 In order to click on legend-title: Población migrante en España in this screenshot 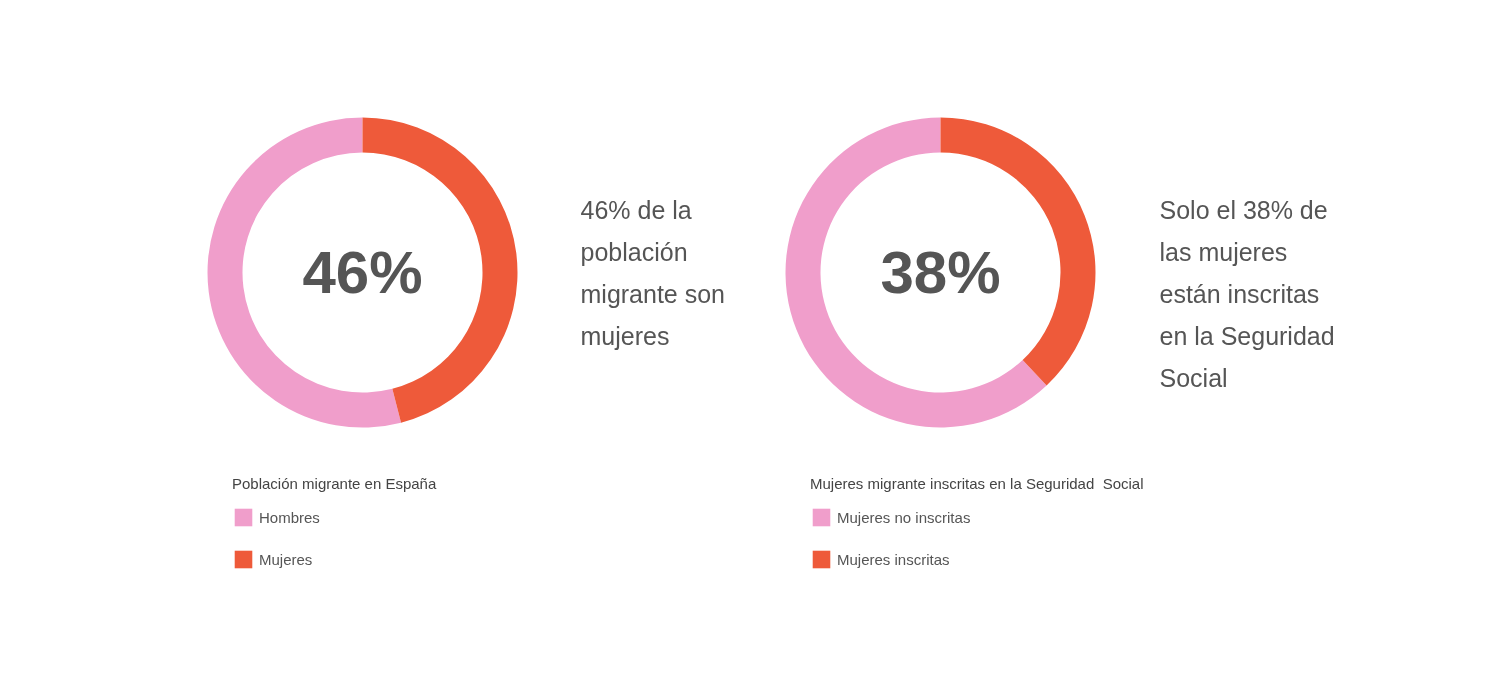, I will do `click(334, 483)`.